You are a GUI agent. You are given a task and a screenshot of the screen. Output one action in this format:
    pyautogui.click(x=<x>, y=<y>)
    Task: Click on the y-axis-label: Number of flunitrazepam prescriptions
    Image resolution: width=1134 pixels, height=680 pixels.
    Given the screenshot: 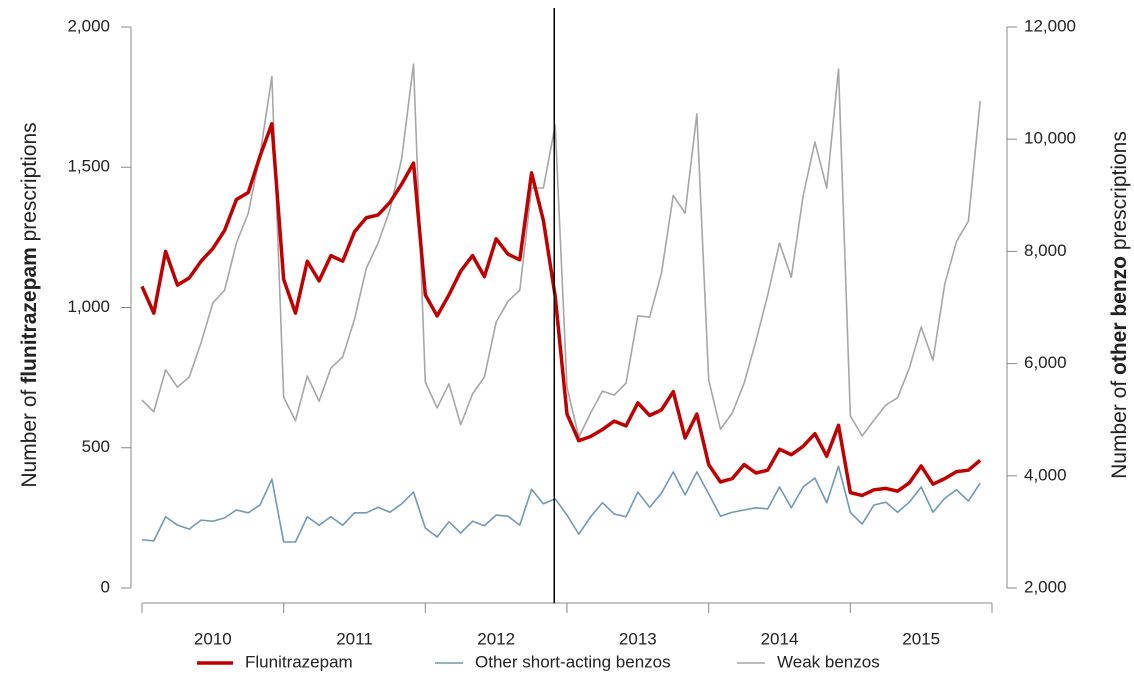 What is the action you would take?
    pyautogui.click(x=29, y=304)
    